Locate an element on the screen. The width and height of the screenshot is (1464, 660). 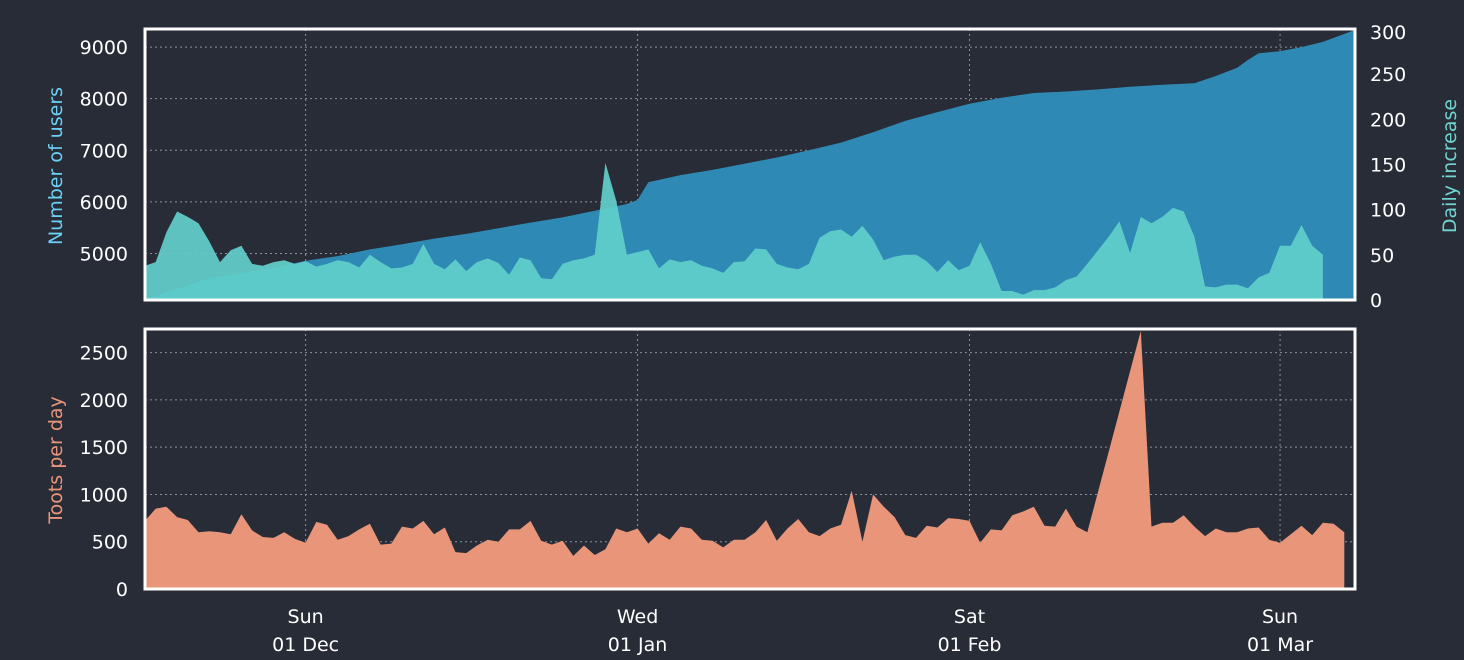
toots-tick-label: 2500 is located at coordinates (104, 354).